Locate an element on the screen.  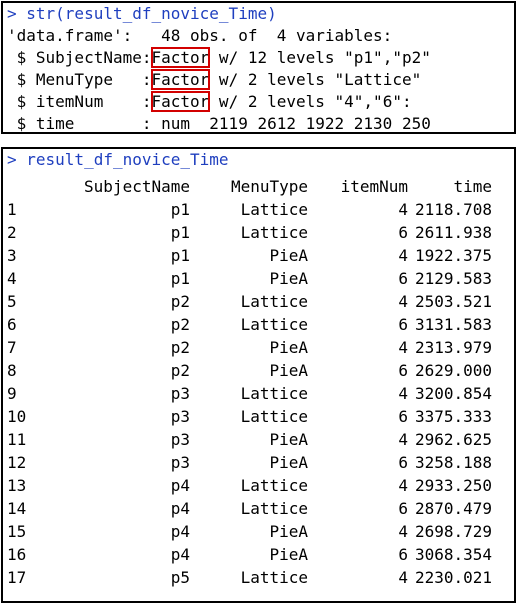
row-index: 2 is located at coordinates (12, 232).